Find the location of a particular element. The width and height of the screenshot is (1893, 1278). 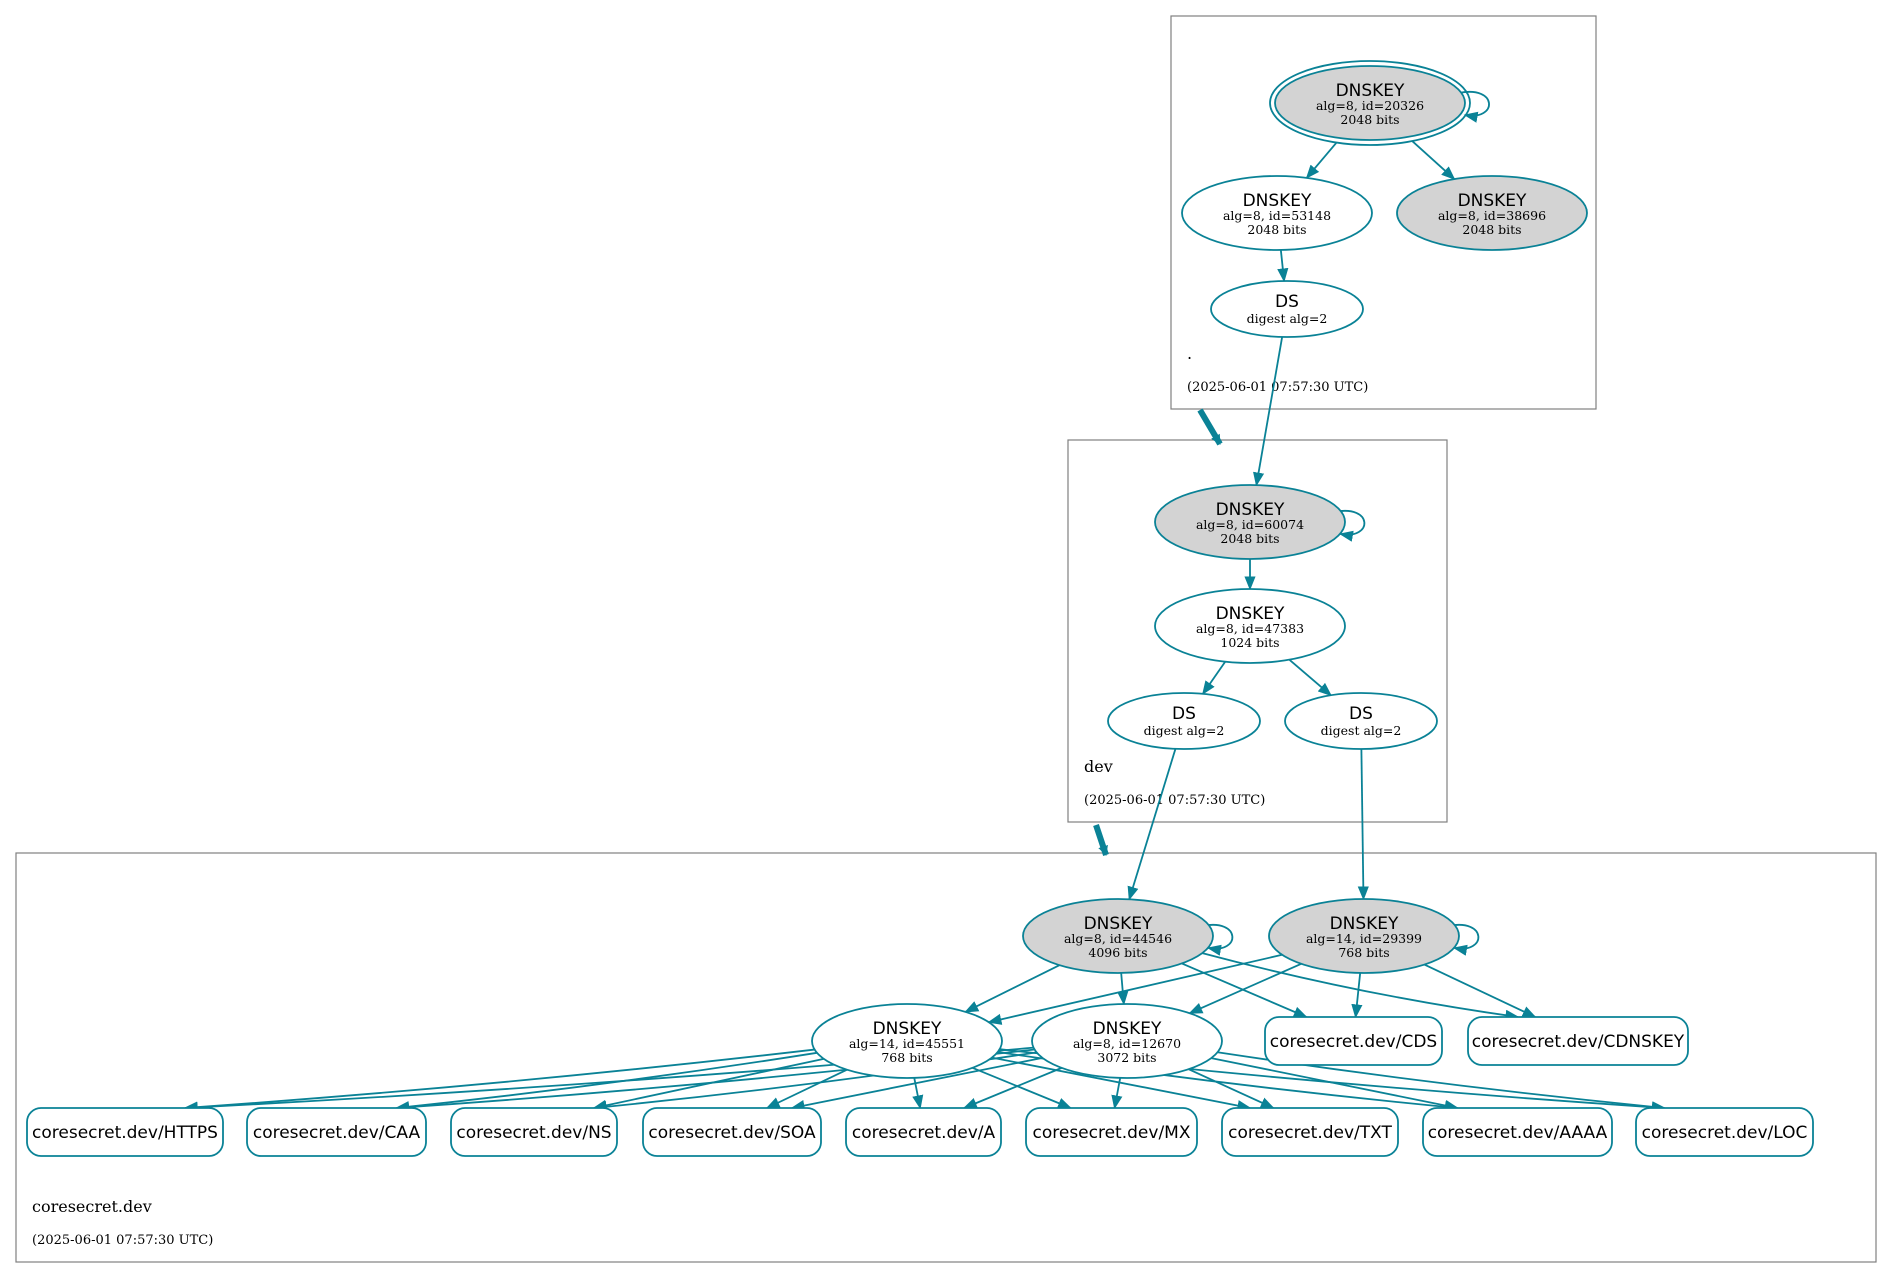

node-bits: 4096 bits is located at coordinates (1117, 952).